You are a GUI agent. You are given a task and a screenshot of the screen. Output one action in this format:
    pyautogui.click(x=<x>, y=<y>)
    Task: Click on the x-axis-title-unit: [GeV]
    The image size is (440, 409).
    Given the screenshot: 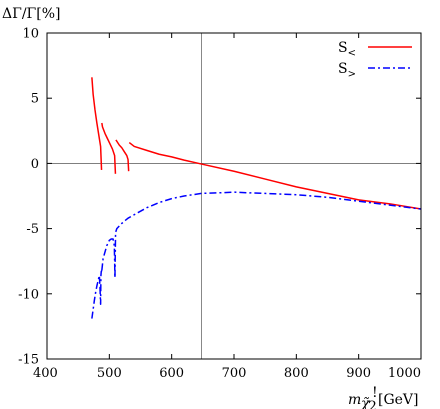 What is the action you would take?
    pyautogui.click(x=398, y=400)
    